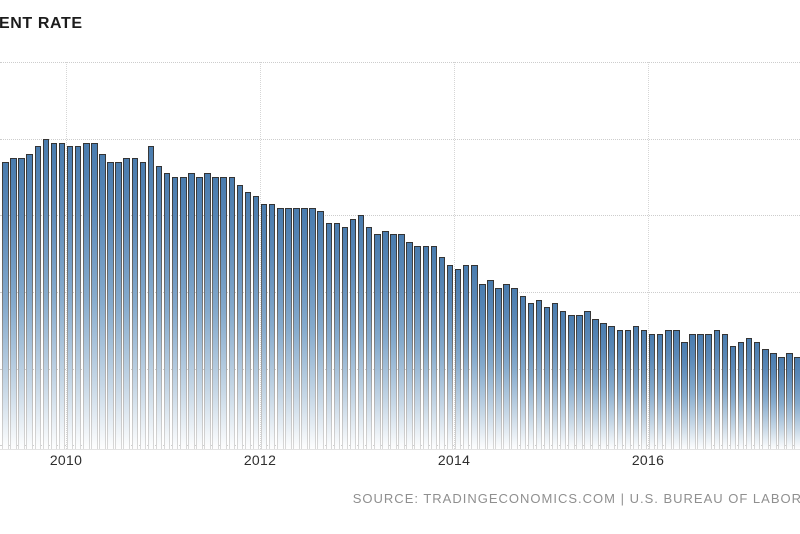 Image resolution: width=800 pixels, height=534 pixels. I want to click on bar-fill, so click(595, 384).